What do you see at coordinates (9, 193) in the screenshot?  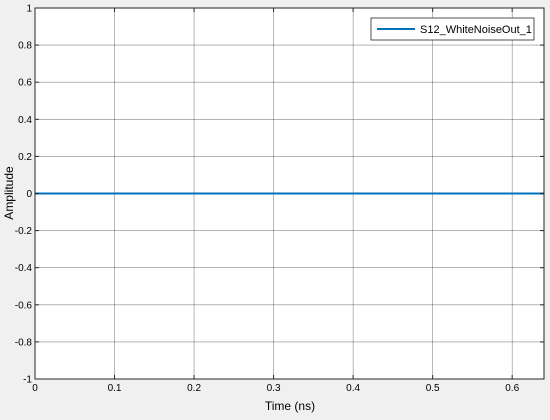 I see `y-axis-label: Amplitude` at bounding box center [9, 193].